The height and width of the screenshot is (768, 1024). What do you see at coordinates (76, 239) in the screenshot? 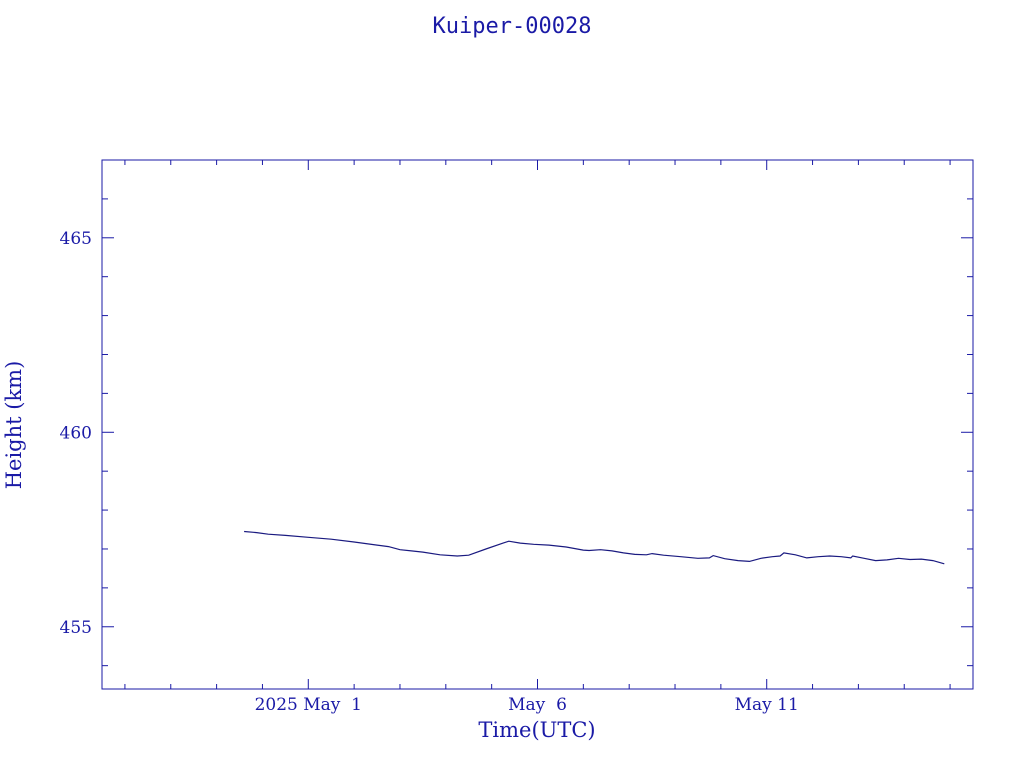
I see `y-tick-label: 465` at bounding box center [76, 239].